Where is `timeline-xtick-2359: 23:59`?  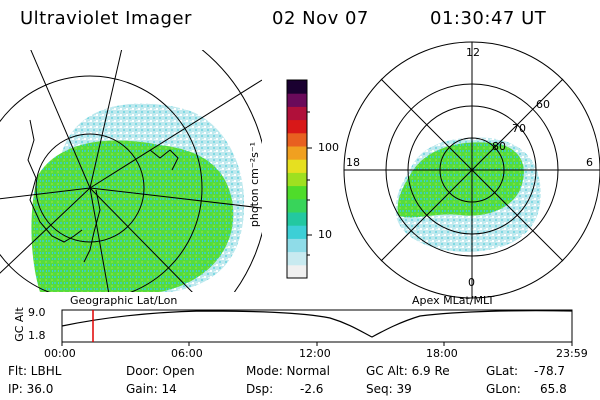 timeline-xtick-2359: 23:59 is located at coordinates (572, 353).